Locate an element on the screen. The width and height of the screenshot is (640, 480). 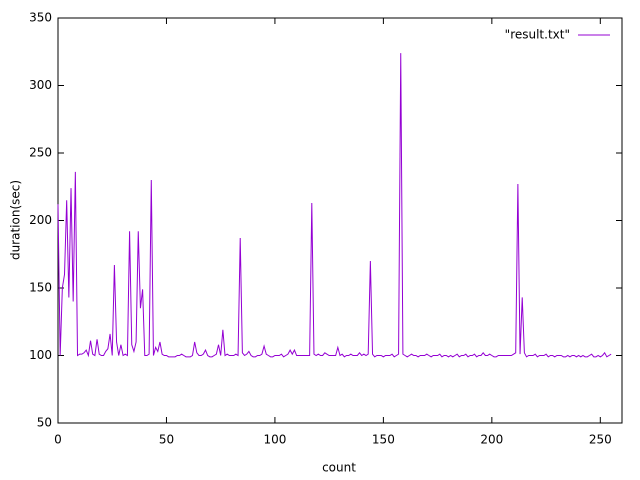
y-tick-label: 350 is located at coordinates (40, 18).